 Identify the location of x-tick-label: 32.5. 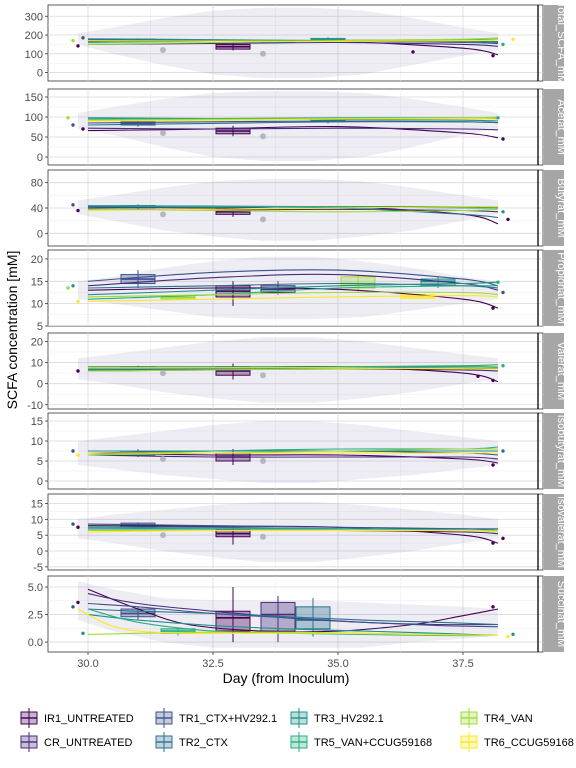
(212, 664).